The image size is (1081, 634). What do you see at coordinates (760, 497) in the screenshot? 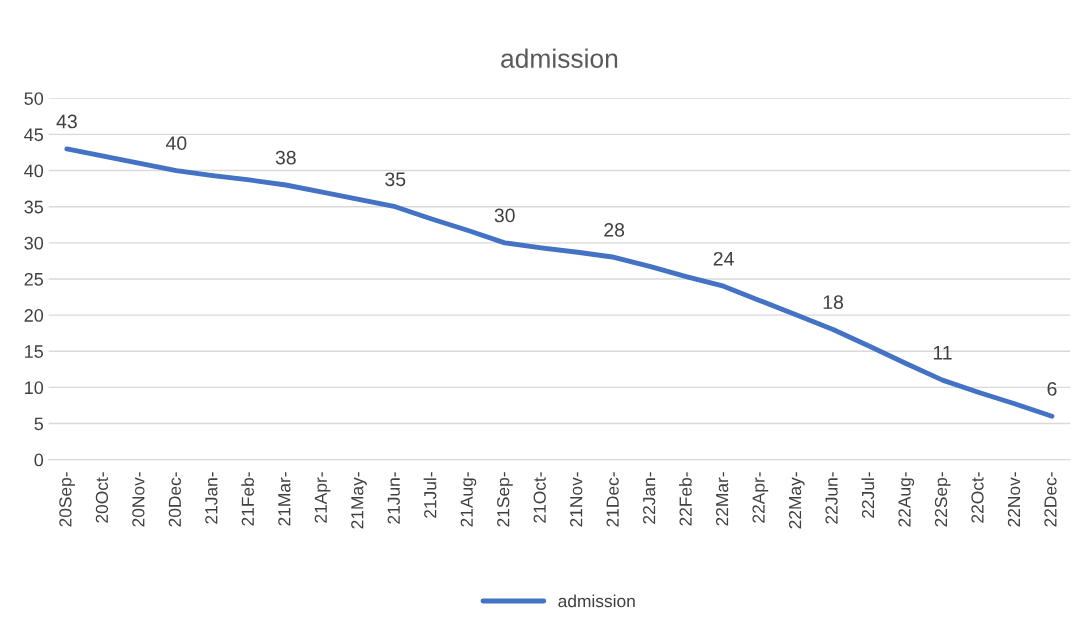
I see `x-tick-label: 22Apr-` at bounding box center [760, 497].